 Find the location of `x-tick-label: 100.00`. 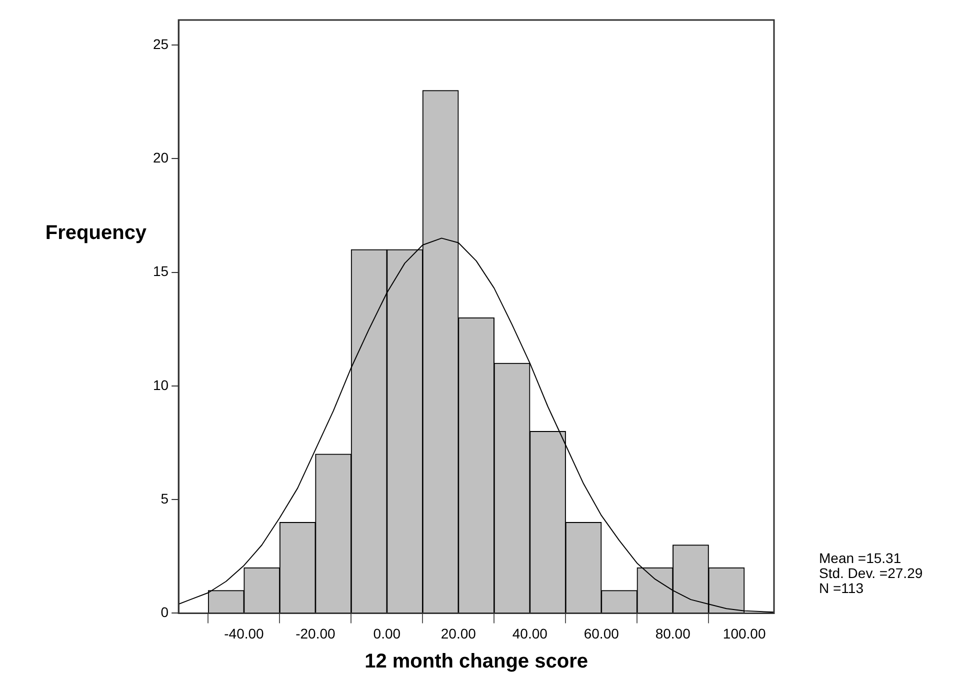

x-tick-label: 100.00 is located at coordinates (744, 633).